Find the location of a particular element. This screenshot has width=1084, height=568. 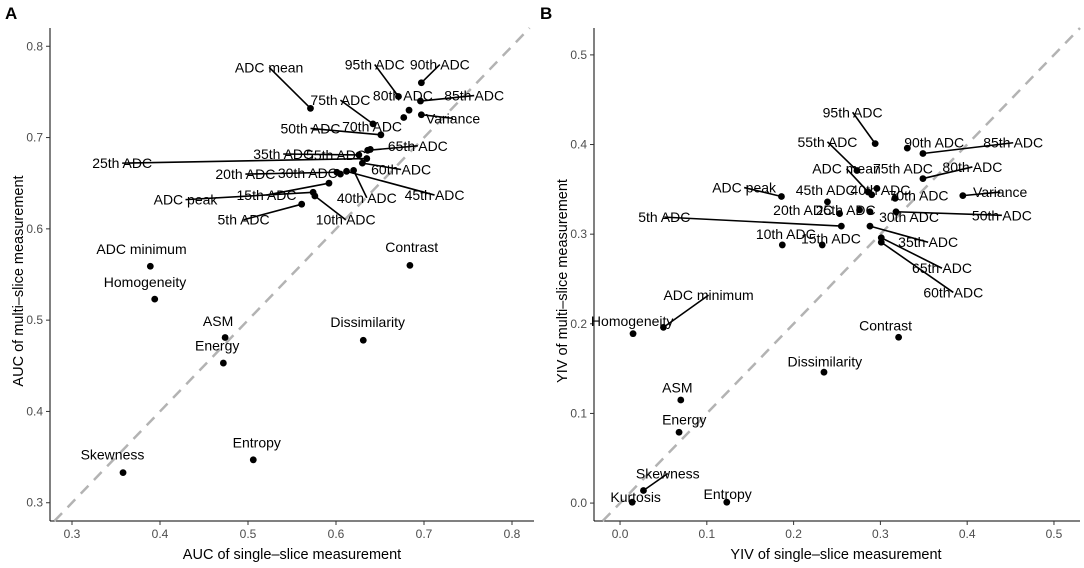

x-axis-title-b: YIV of single–slice measurement is located at coordinates (835, 555).